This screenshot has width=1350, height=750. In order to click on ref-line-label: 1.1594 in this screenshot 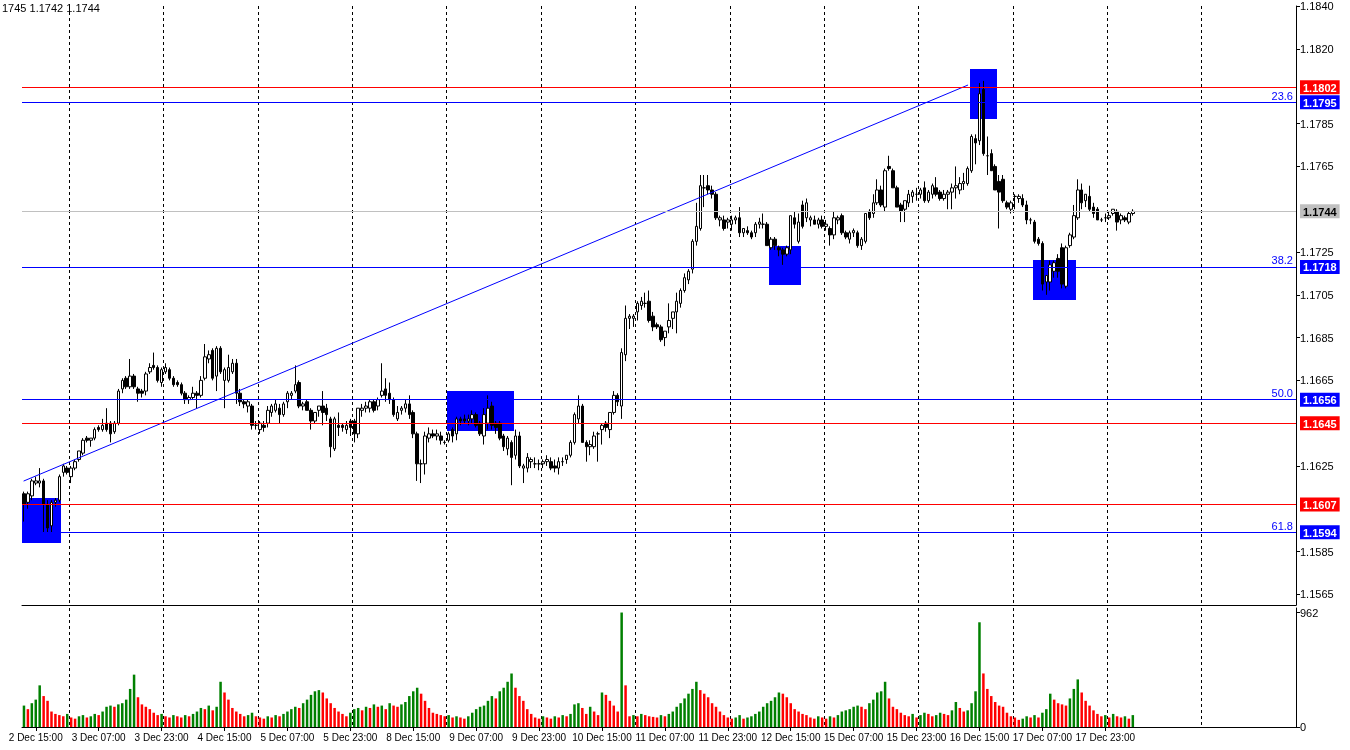, I will do `click(1320, 532)`.